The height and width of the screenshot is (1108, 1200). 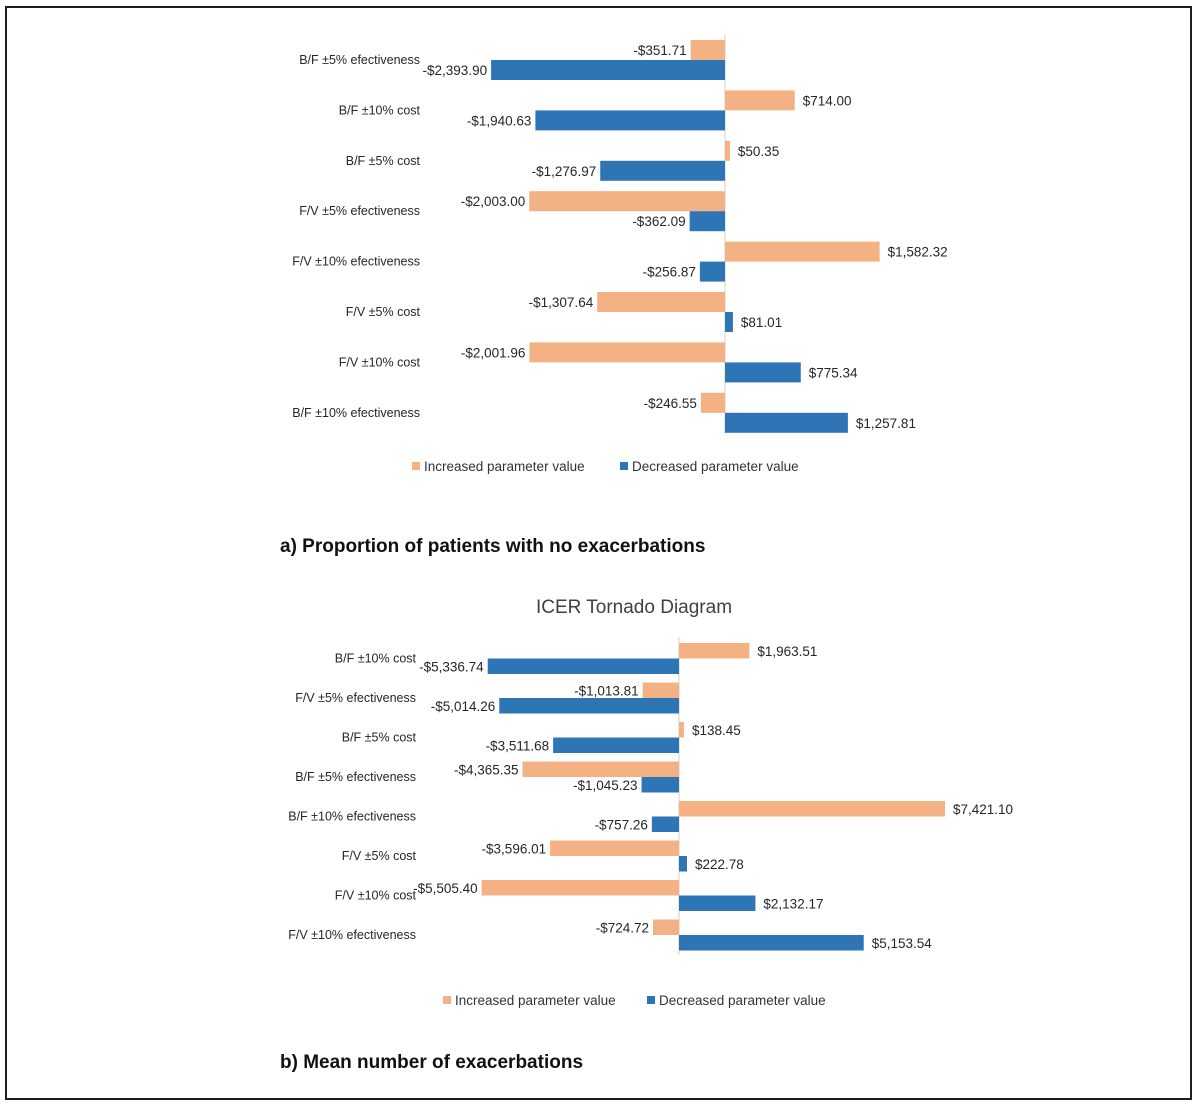 What do you see at coordinates (983, 809) in the screenshot?
I see `chart2-data-label: $7,421.10` at bounding box center [983, 809].